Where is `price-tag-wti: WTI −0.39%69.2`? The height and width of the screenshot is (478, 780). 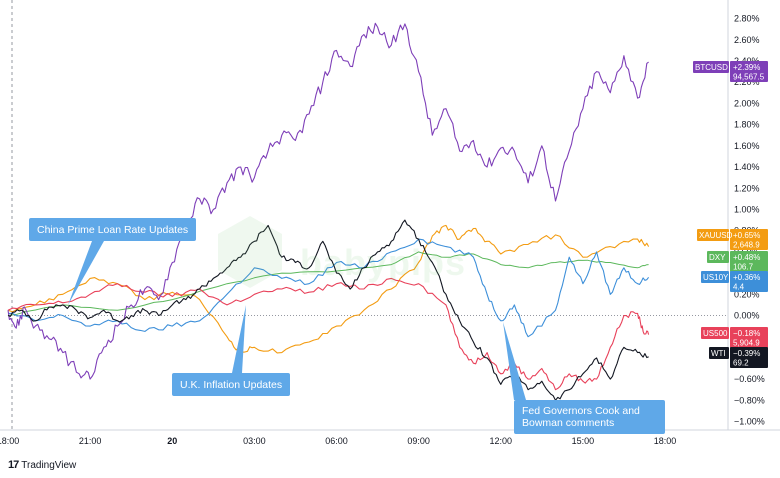
price-tag-wti: WTI −0.39%69.2 is located at coordinates (738, 357).